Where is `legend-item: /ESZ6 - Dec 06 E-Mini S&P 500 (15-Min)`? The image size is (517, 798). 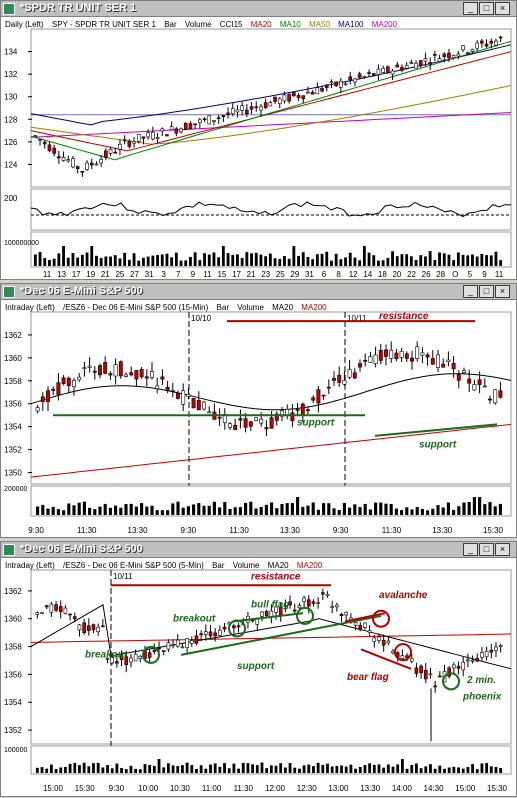 legend-item: /ESZ6 - Dec 06 E-Mini S&P 500 (15-Min) is located at coordinates (136, 307).